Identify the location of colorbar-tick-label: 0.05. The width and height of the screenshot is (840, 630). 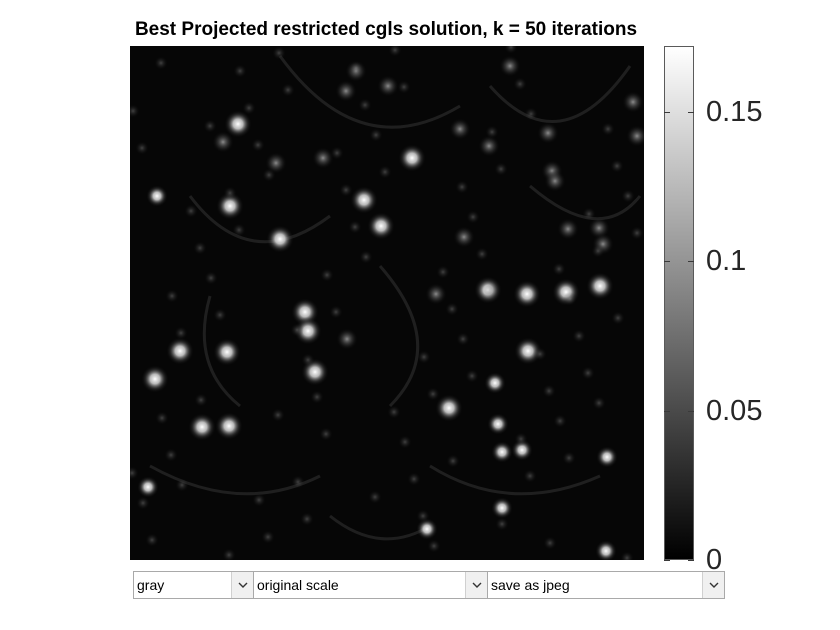
(734, 411).